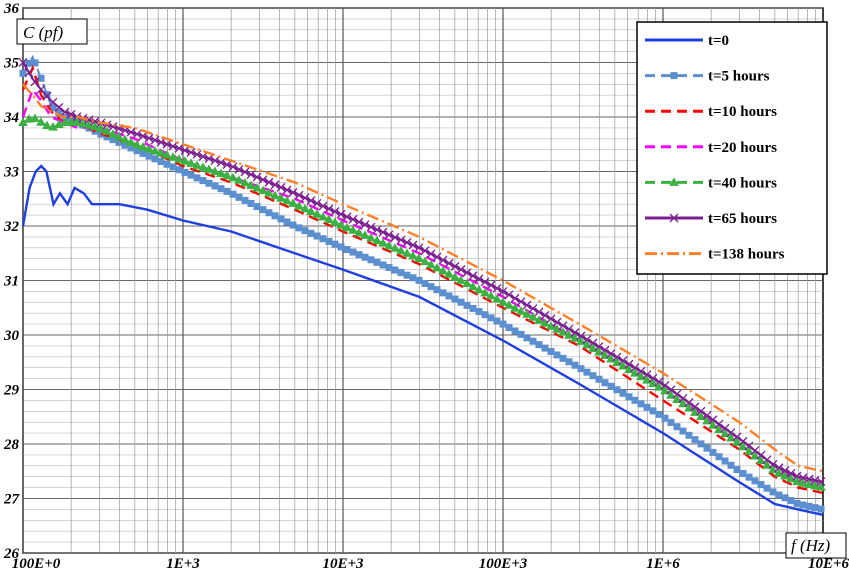 This screenshot has height=571, width=849. What do you see at coordinates (343, 563) in the screenshot?
I see `x-tick-label: 10E+3` at bounding box center [343, 563].